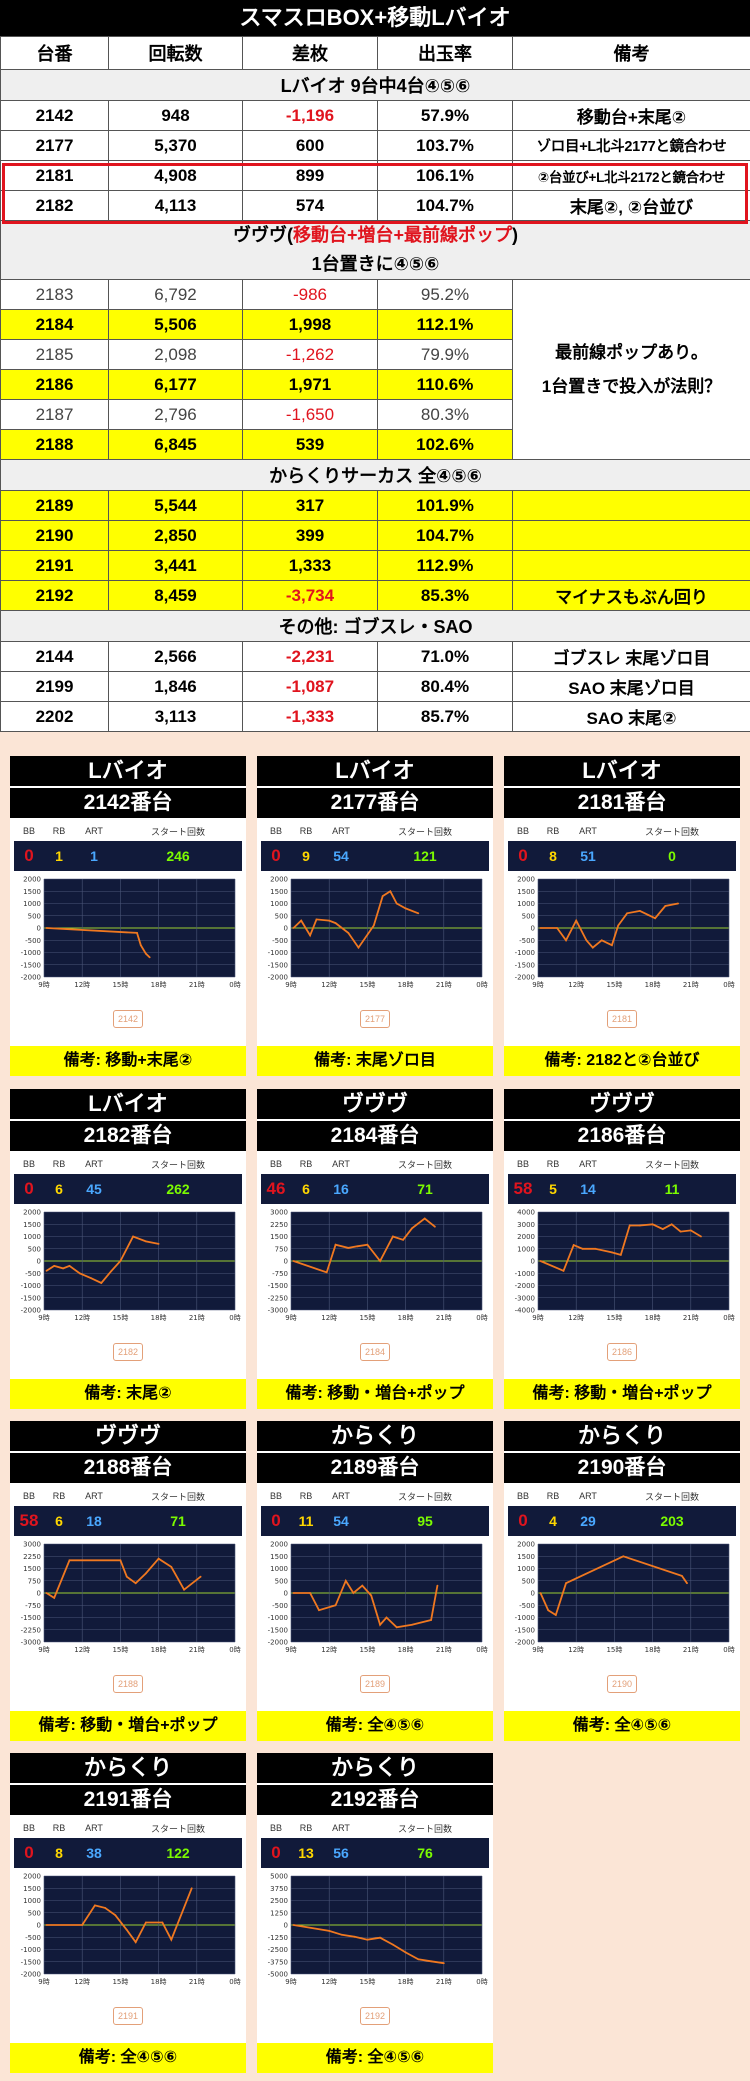 This screenshot has width=750, height=2081. What do you see at coordinates (622, 1436) in the screenshot?
I see `card-machine-name: からくり` at bounding box center [622, 1436].